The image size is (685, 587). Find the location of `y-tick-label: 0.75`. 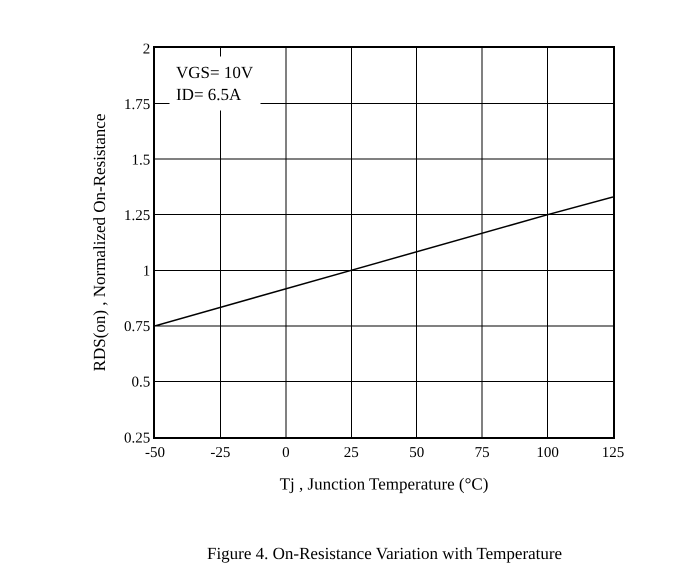

y-tick-label: 0.75 is located at coordinates (137, 327).